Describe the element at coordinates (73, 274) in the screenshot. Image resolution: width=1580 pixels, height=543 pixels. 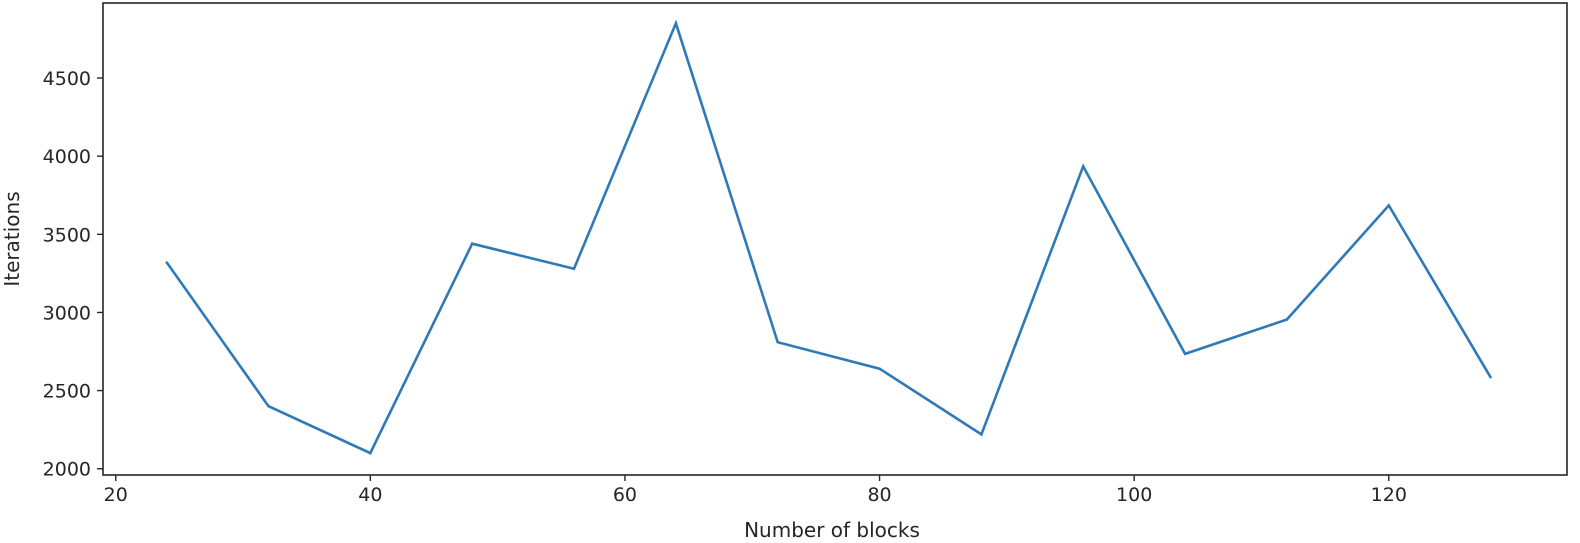
I see `y-axis-ticks: 2000 2500 3000 3500 4000 4500` at that location.